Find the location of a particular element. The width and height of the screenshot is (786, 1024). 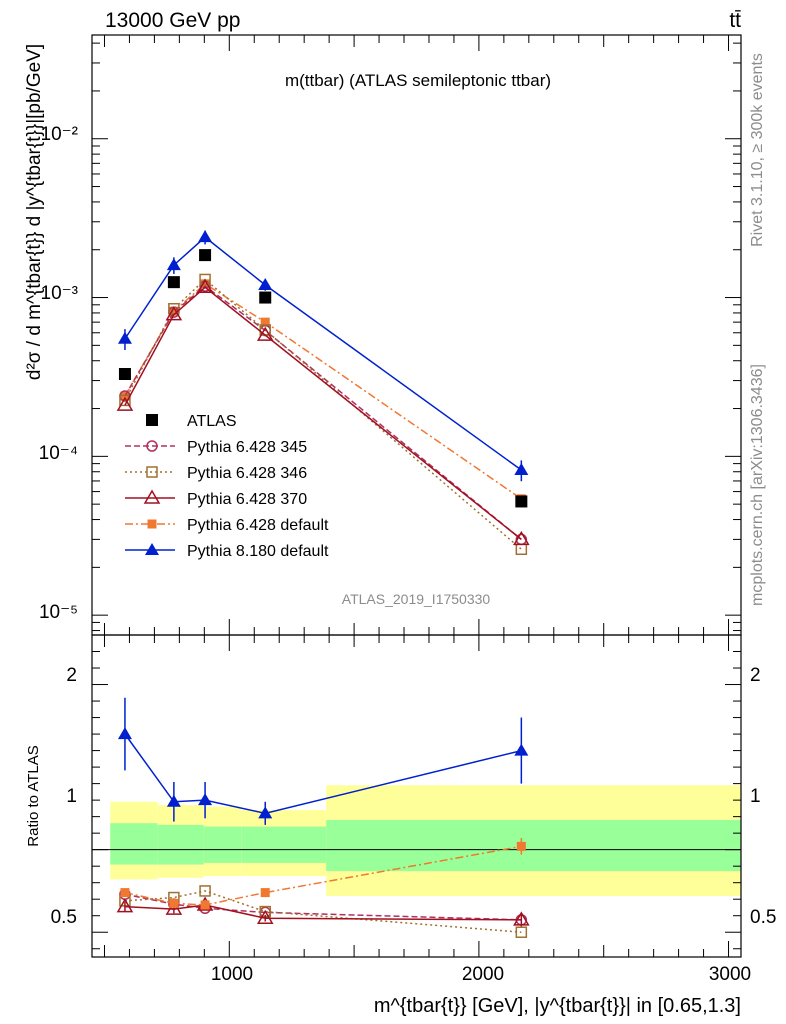

uncertainty-bands is located at coordinates (416, 840).